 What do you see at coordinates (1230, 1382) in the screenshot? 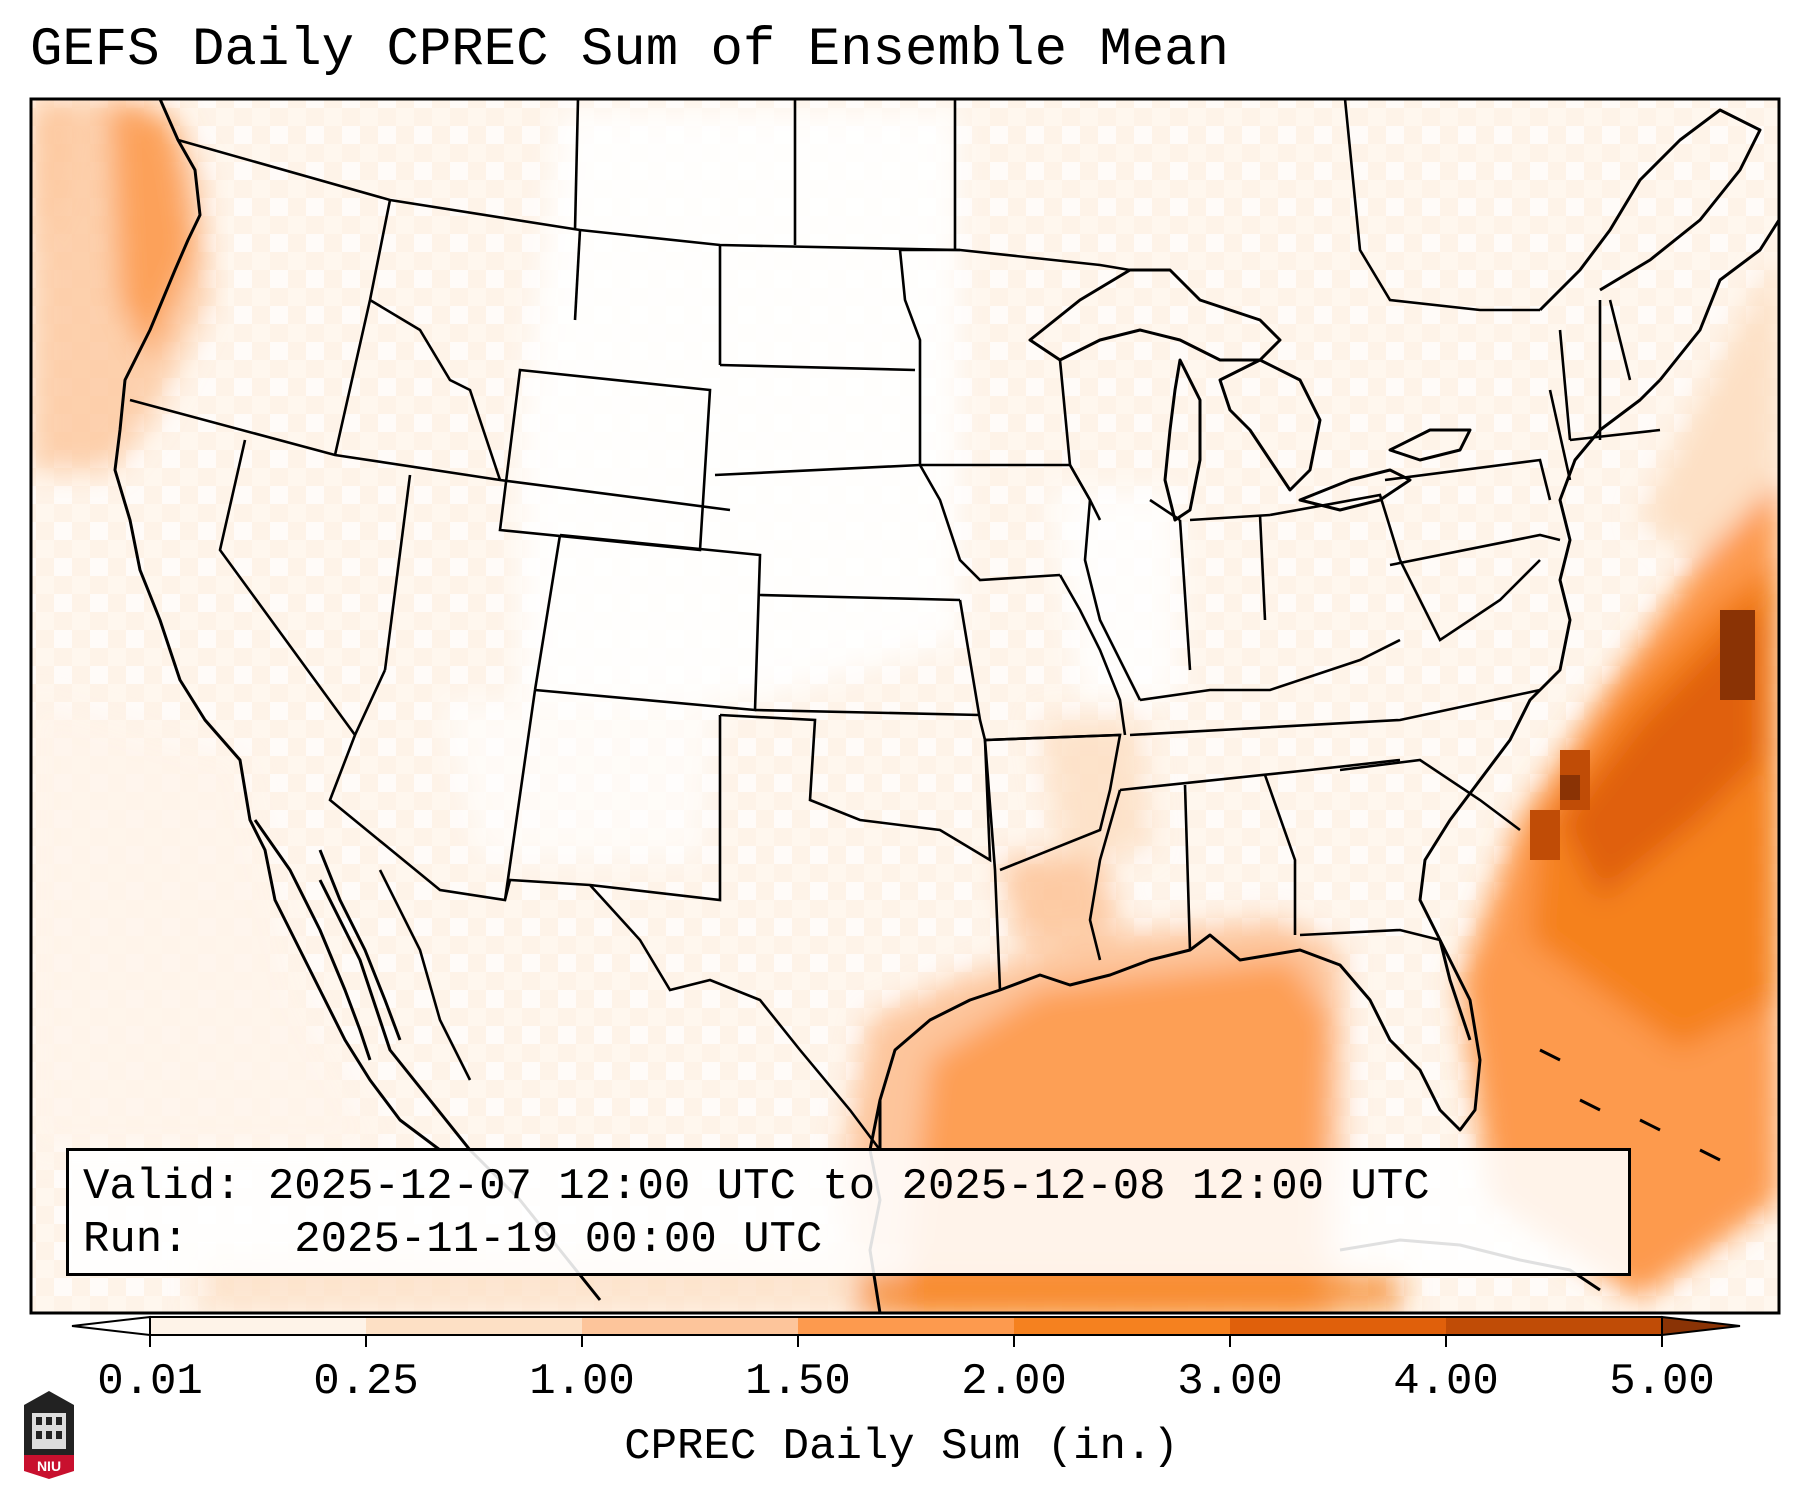
I see `colorbar-tick-label-5: 3.00` at bounding box center [1230, 1382].